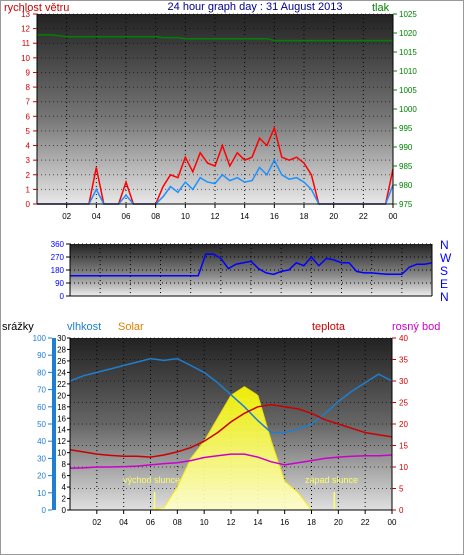 Image resolution: width=464 pixels, height=555 pixels. What do you see at coordinates (123, 522) in the screenshot?
I see `tick-label: 04` at bounding box center [123, 522].